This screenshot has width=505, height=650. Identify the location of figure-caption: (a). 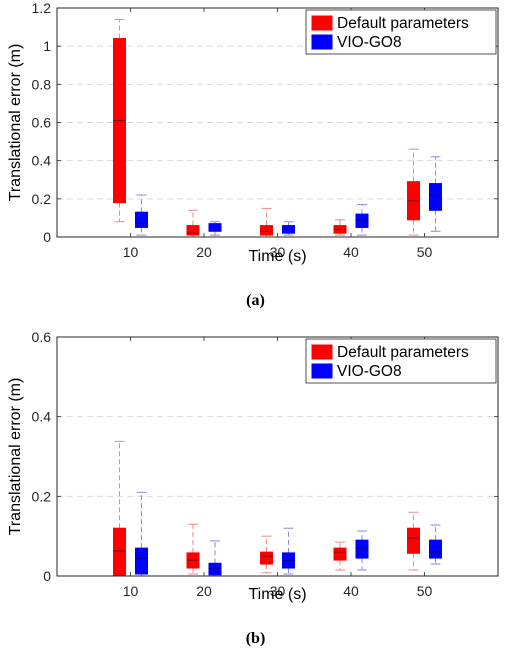
(255, 300).